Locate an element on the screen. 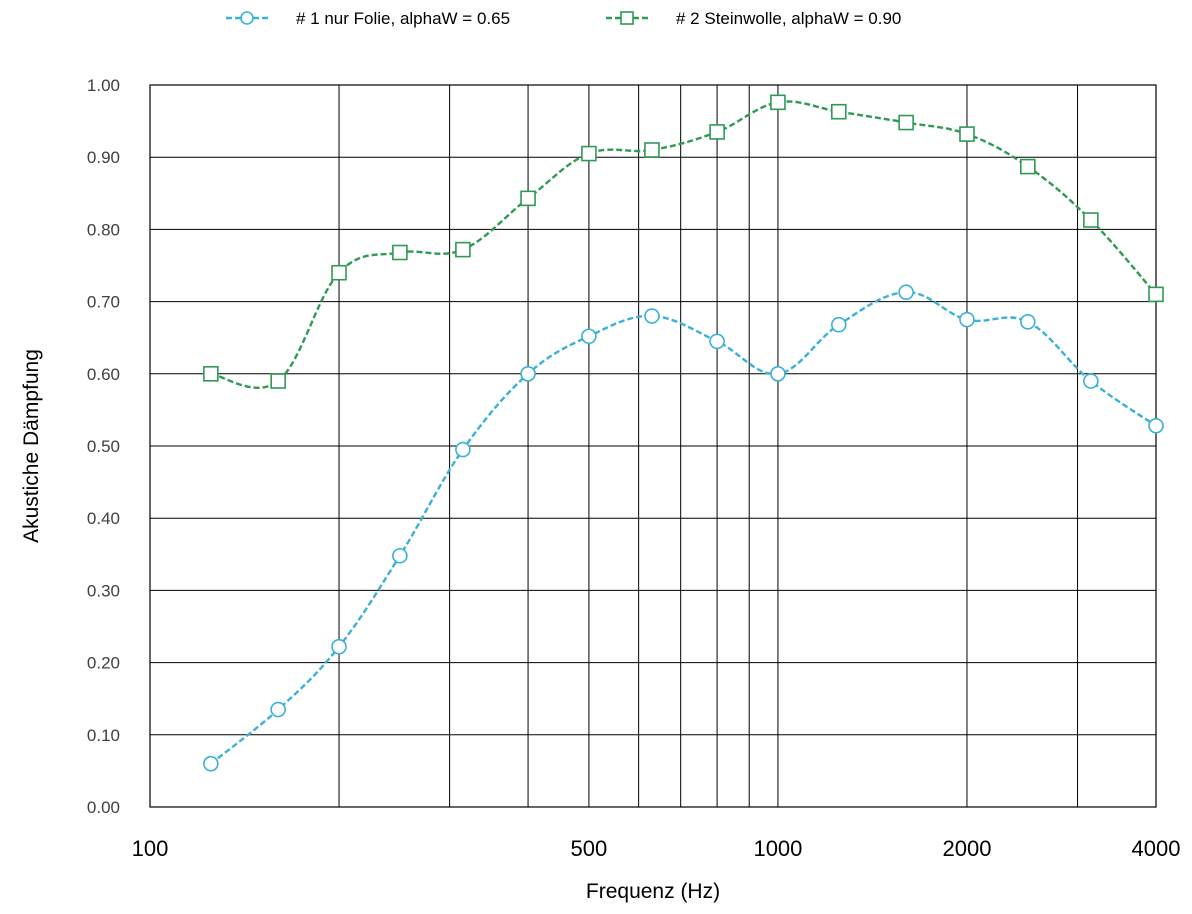 This screenshot has width=1192, height=914. y-tick-label: 0.10 is located at coordinates (103, 735).